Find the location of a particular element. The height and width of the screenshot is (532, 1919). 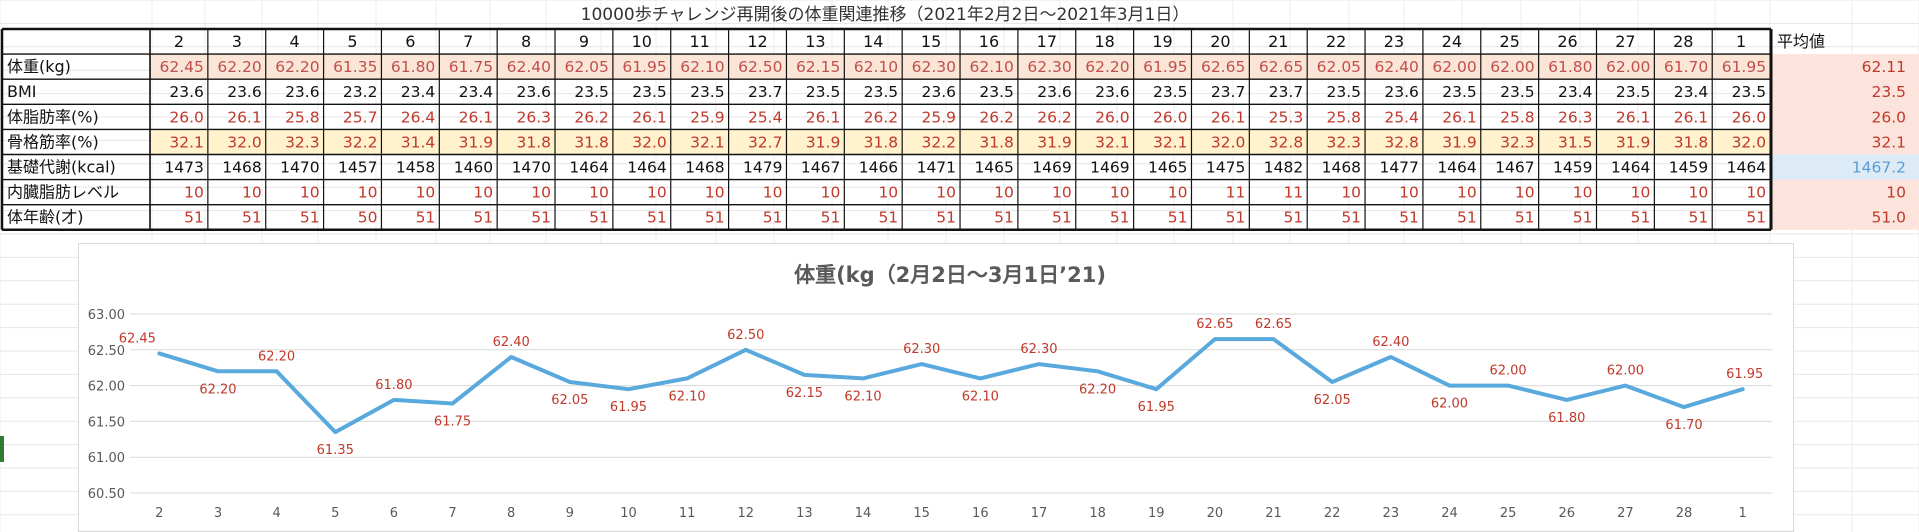

average-cell: 51.0 is located at coordinates (1888, 218).